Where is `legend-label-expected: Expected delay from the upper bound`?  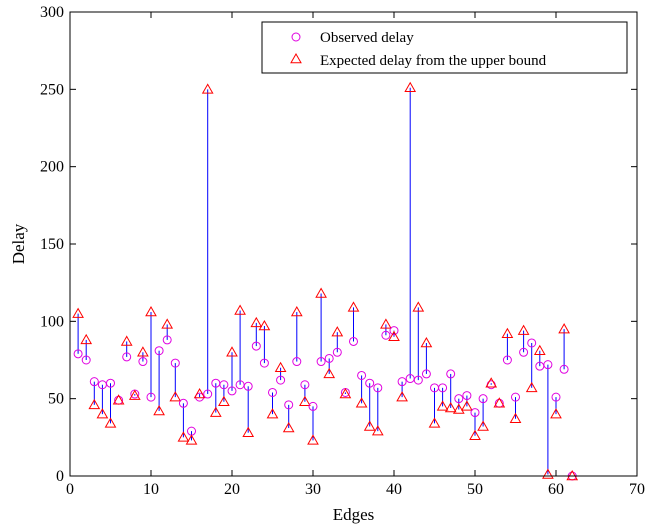
legend-label-expected: Expected delay from the upper bound is located at coordinates (433, 61).